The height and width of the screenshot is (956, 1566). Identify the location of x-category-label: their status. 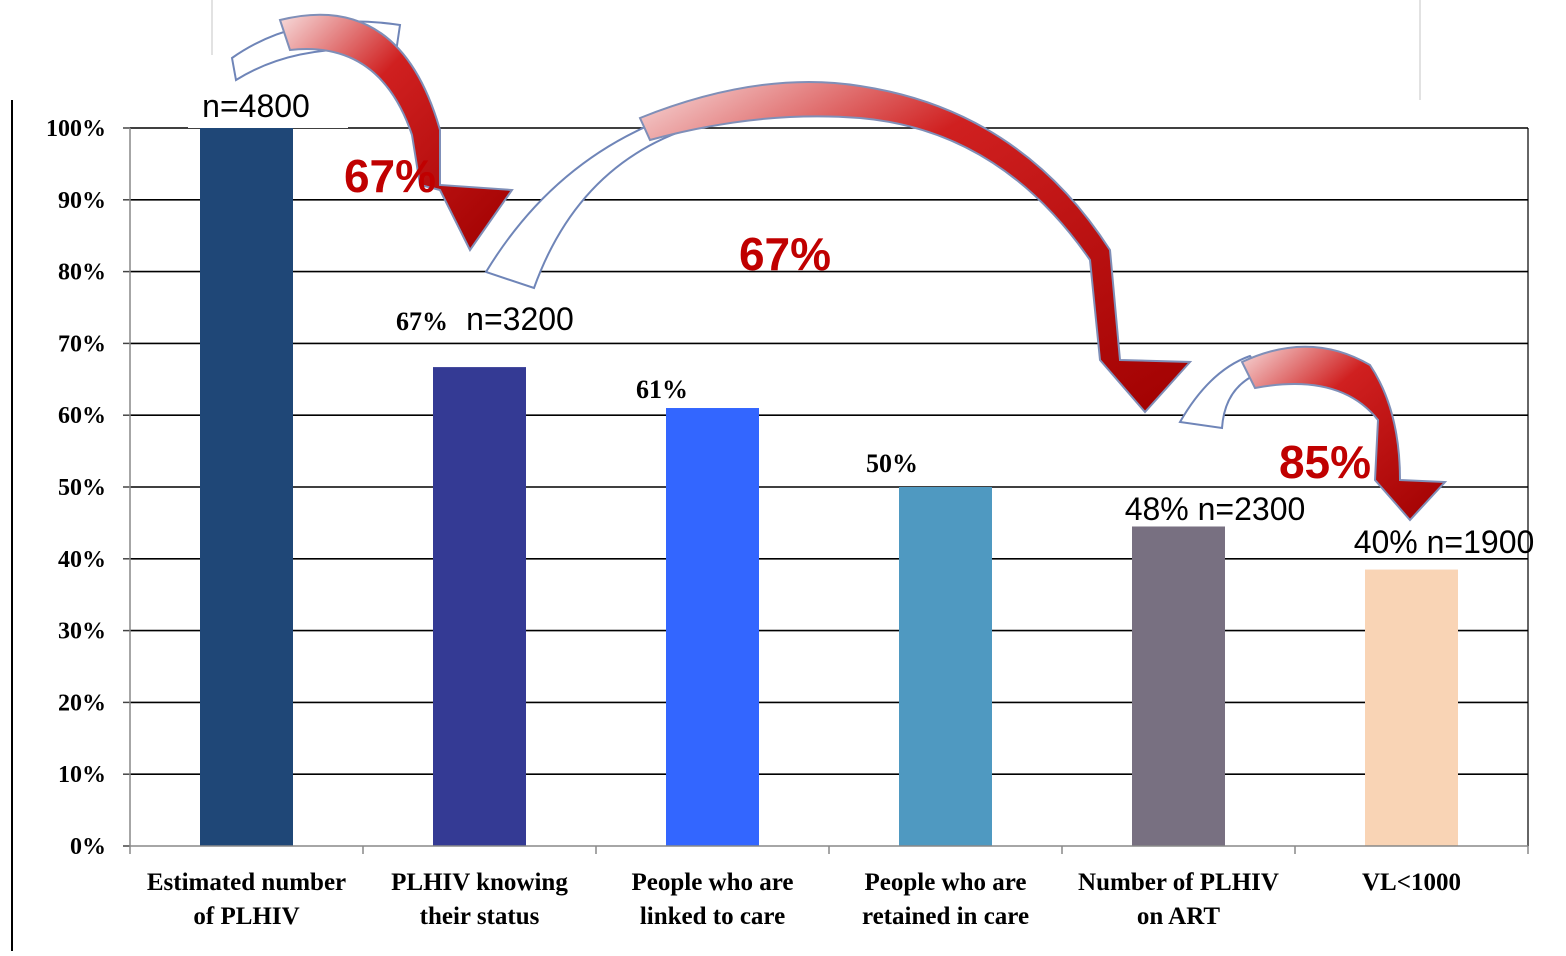
(480, 916).